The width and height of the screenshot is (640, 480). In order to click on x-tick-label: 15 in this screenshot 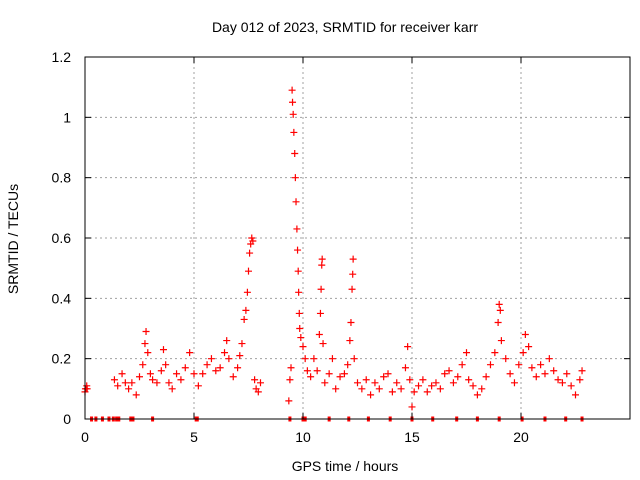, I will do `click(412, 437)`.